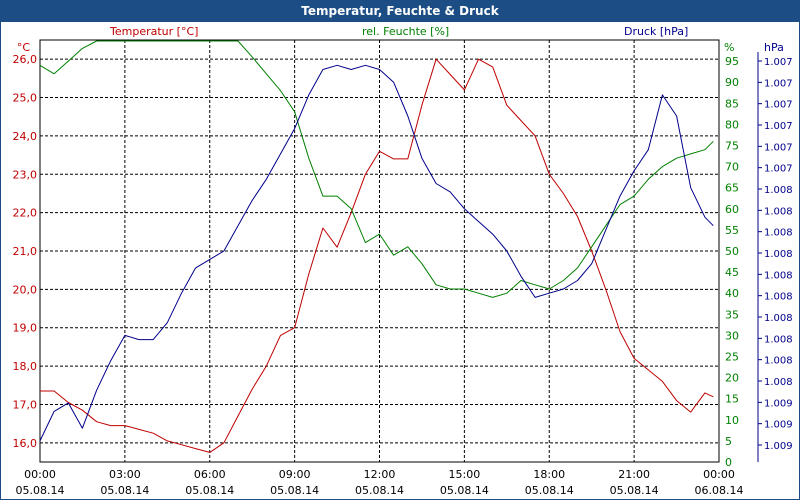  What do you see at coordinates (774, 47) in the screenshot?
I see `pressure-unit-label: hPa` at bounding box center [774, 47].